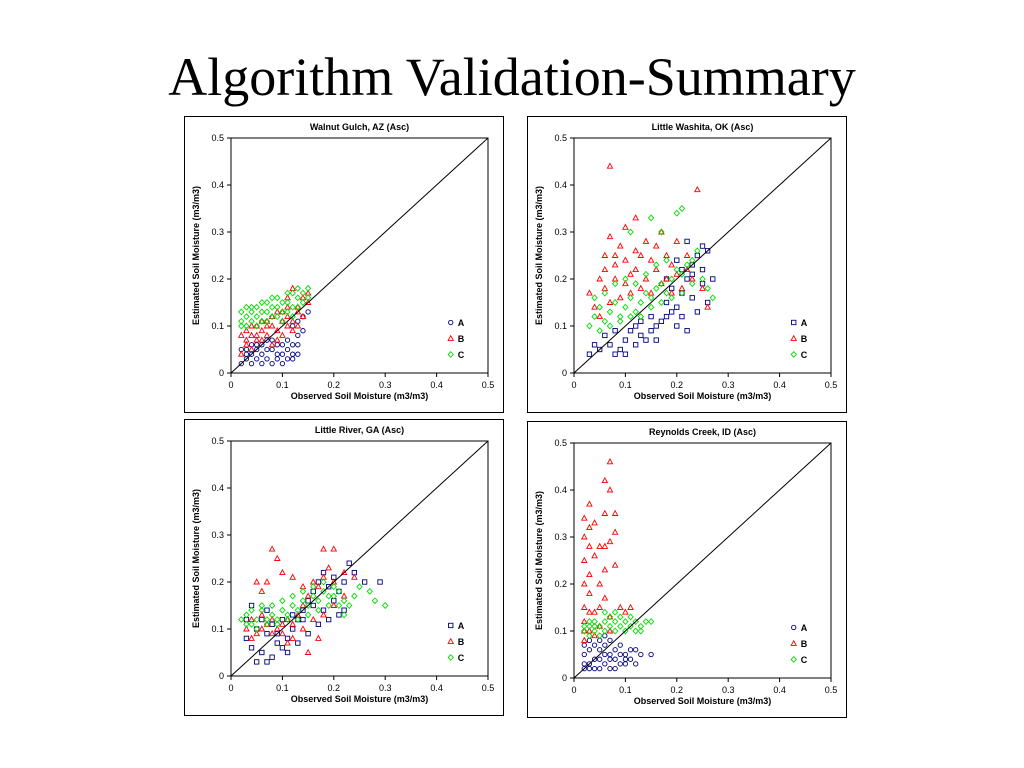  What do you see at coordinates (360, 396) in the screenshot?
I see `x-axis-label: Observed Soil Moisture (m3/m3)` at bounding box center [360, 396].